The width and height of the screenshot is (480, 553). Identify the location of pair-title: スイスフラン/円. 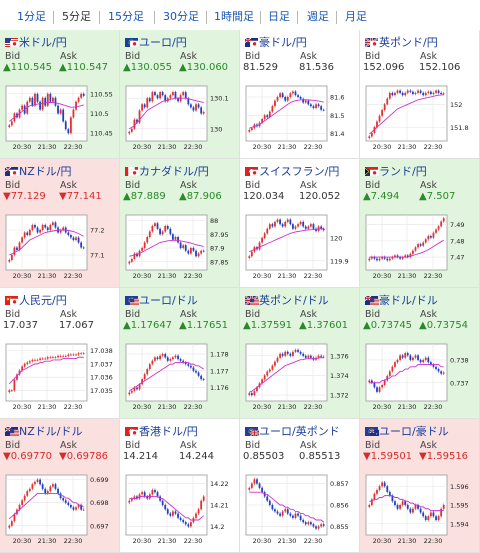
(292, 170).